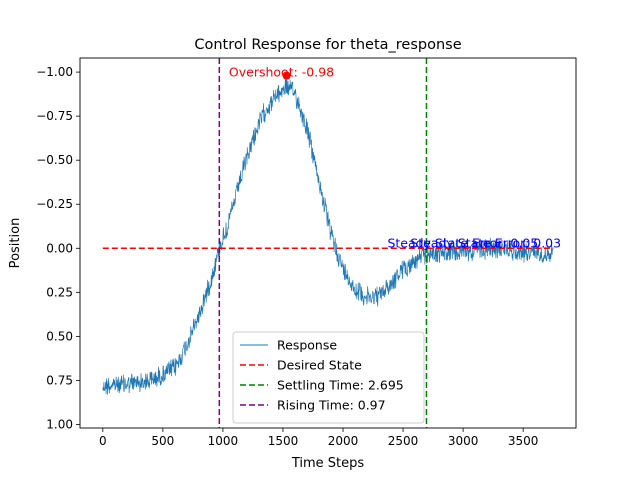 The width and height of the screenshot is (640, 480). What do you see at coordinates (340, 385) in the screenshot?
I see `legend-label: Settling Time: 2.695` at bounding box center [340, 385].